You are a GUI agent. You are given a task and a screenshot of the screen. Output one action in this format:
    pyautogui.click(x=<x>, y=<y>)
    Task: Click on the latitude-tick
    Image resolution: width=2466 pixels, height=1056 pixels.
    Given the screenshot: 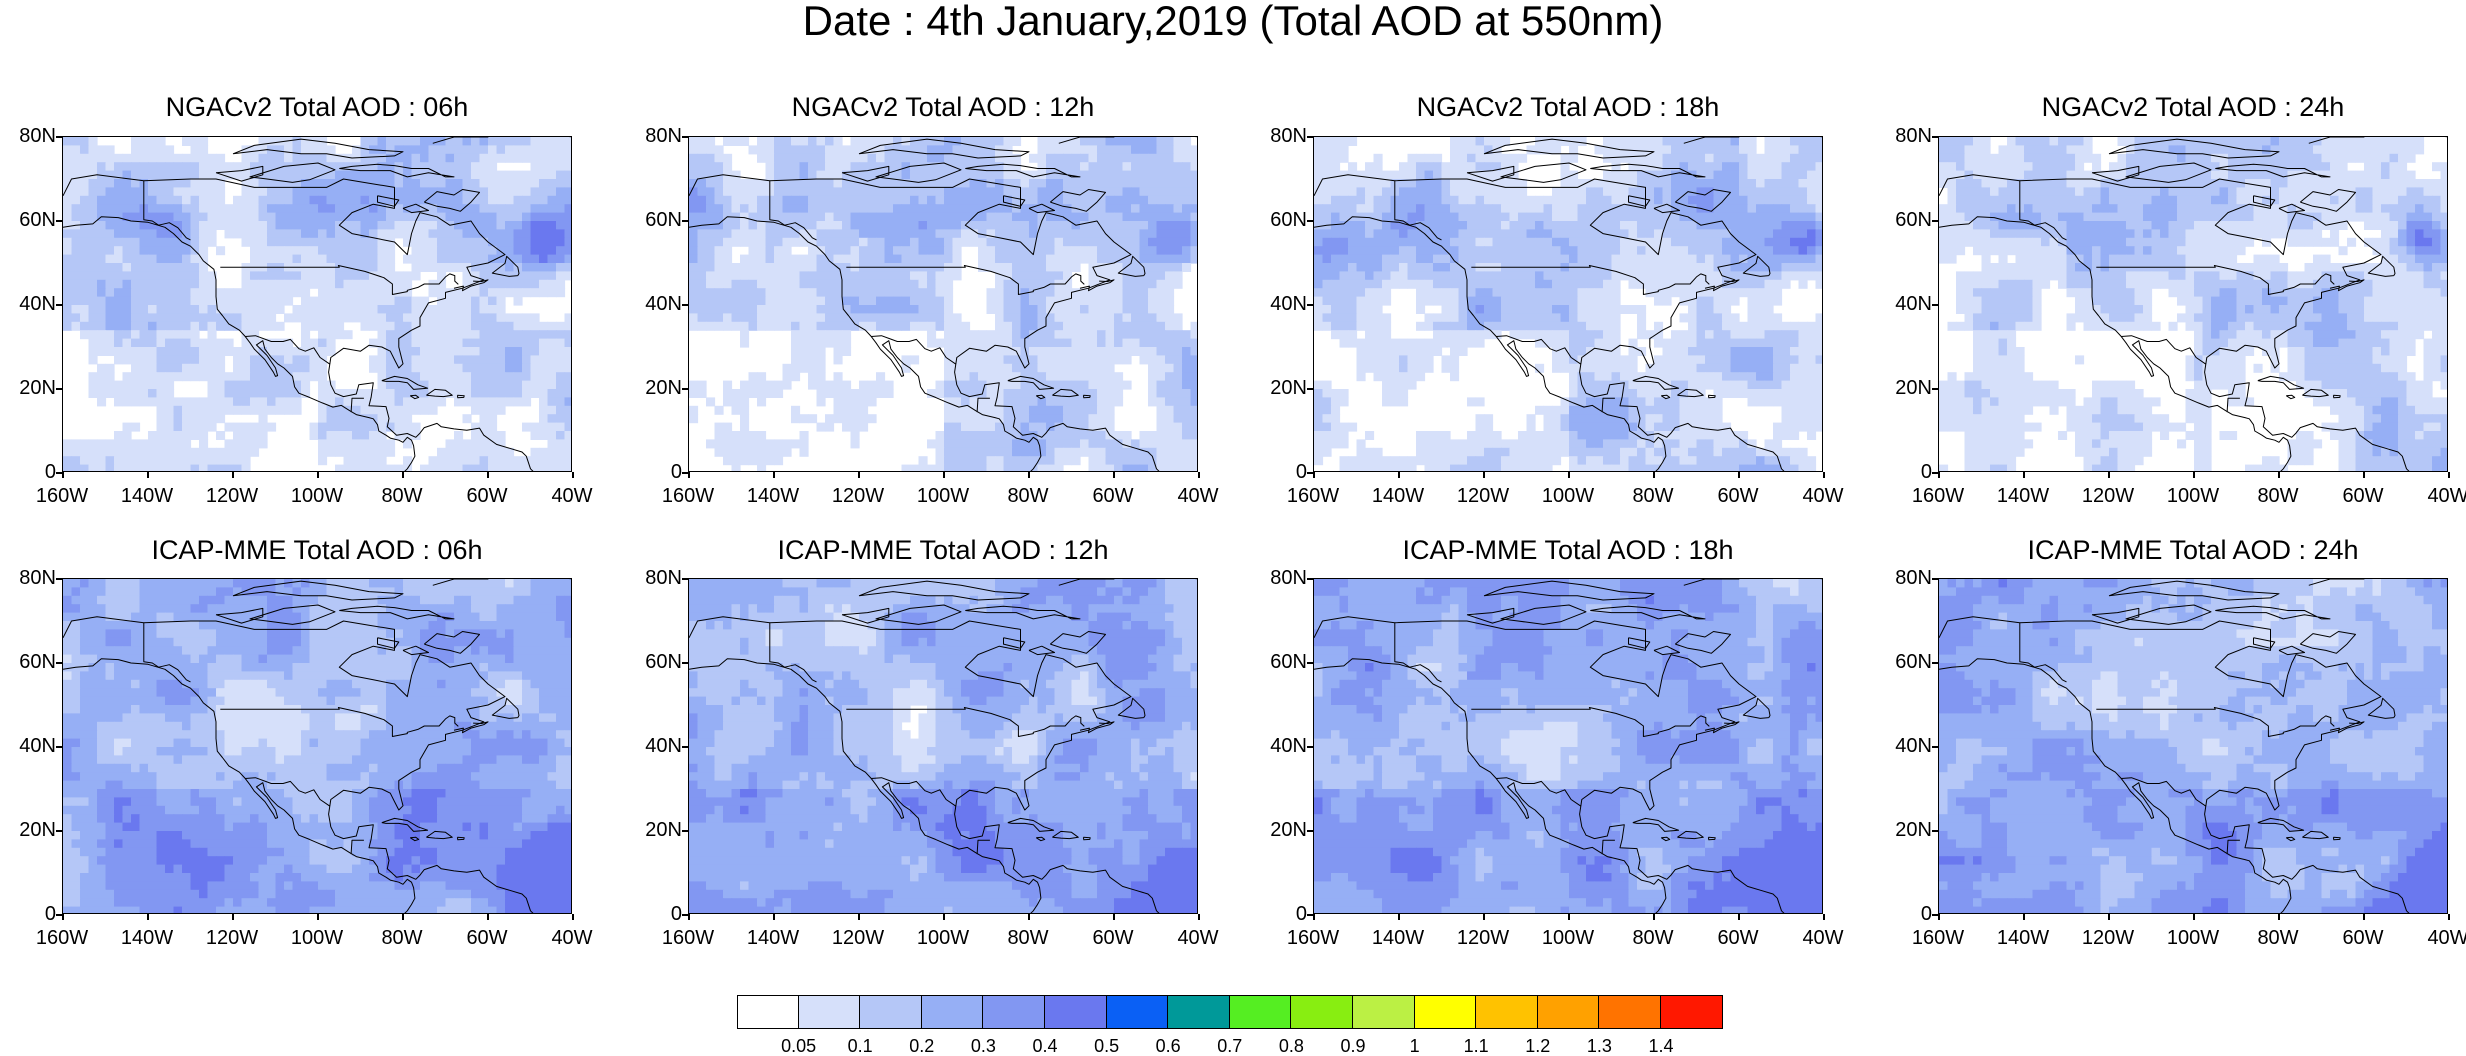 What is the action you would take?
    pyautogui.click(x=685, y=473)
    